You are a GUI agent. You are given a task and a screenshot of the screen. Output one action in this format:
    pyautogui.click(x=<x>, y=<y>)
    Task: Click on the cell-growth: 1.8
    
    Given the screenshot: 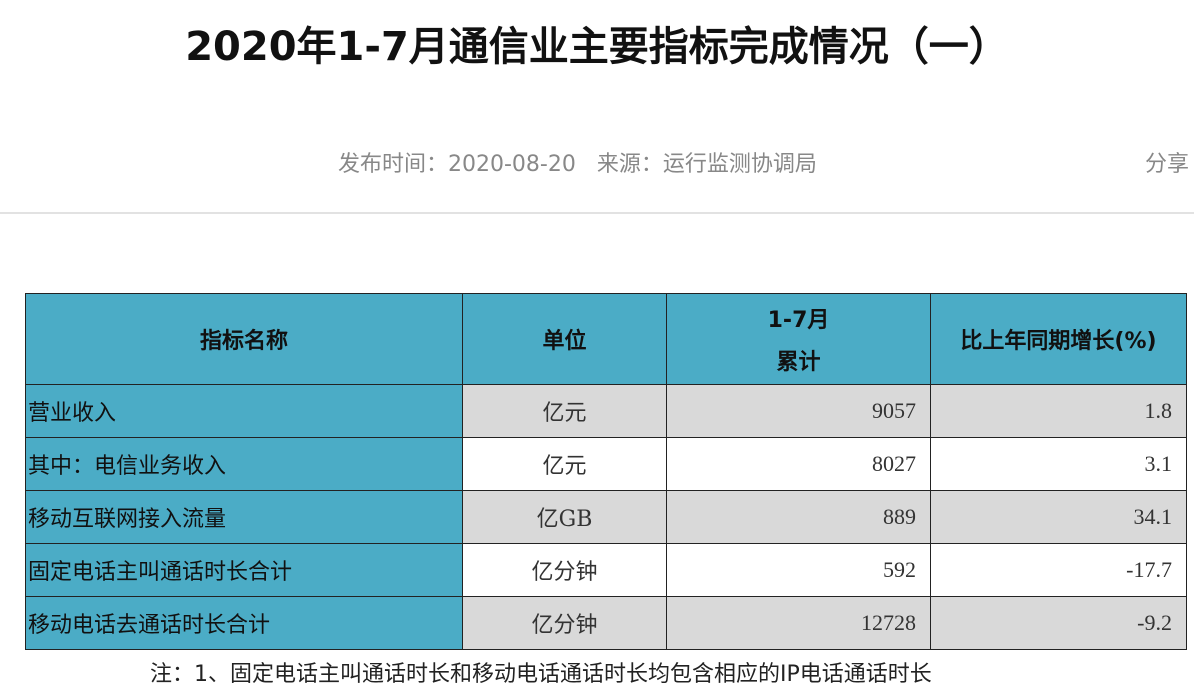 What is the action you would take?
    pyautogui.click(x=1058, y=411)
    